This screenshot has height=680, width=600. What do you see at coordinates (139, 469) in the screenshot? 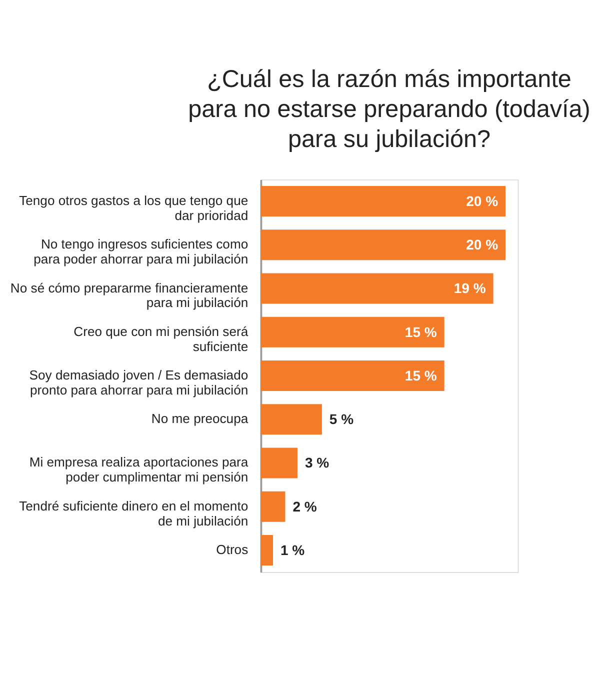
I see `y-tick-label: Mi empresa realiza aportaciones para poder cumplimentar mi pensión` at bounding box center [139, 469].